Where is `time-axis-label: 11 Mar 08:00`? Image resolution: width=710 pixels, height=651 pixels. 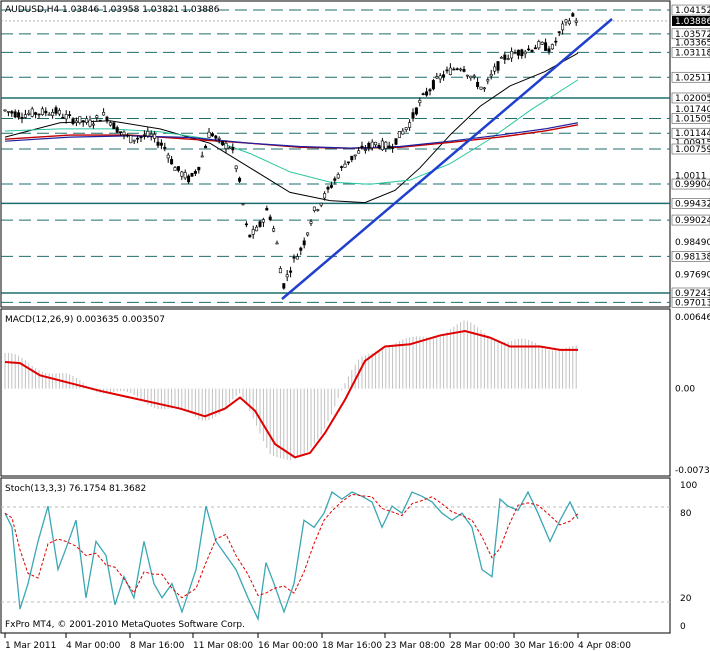
time-axis-label: 11 Mar 08:00 is located at coordinates (223, 646).